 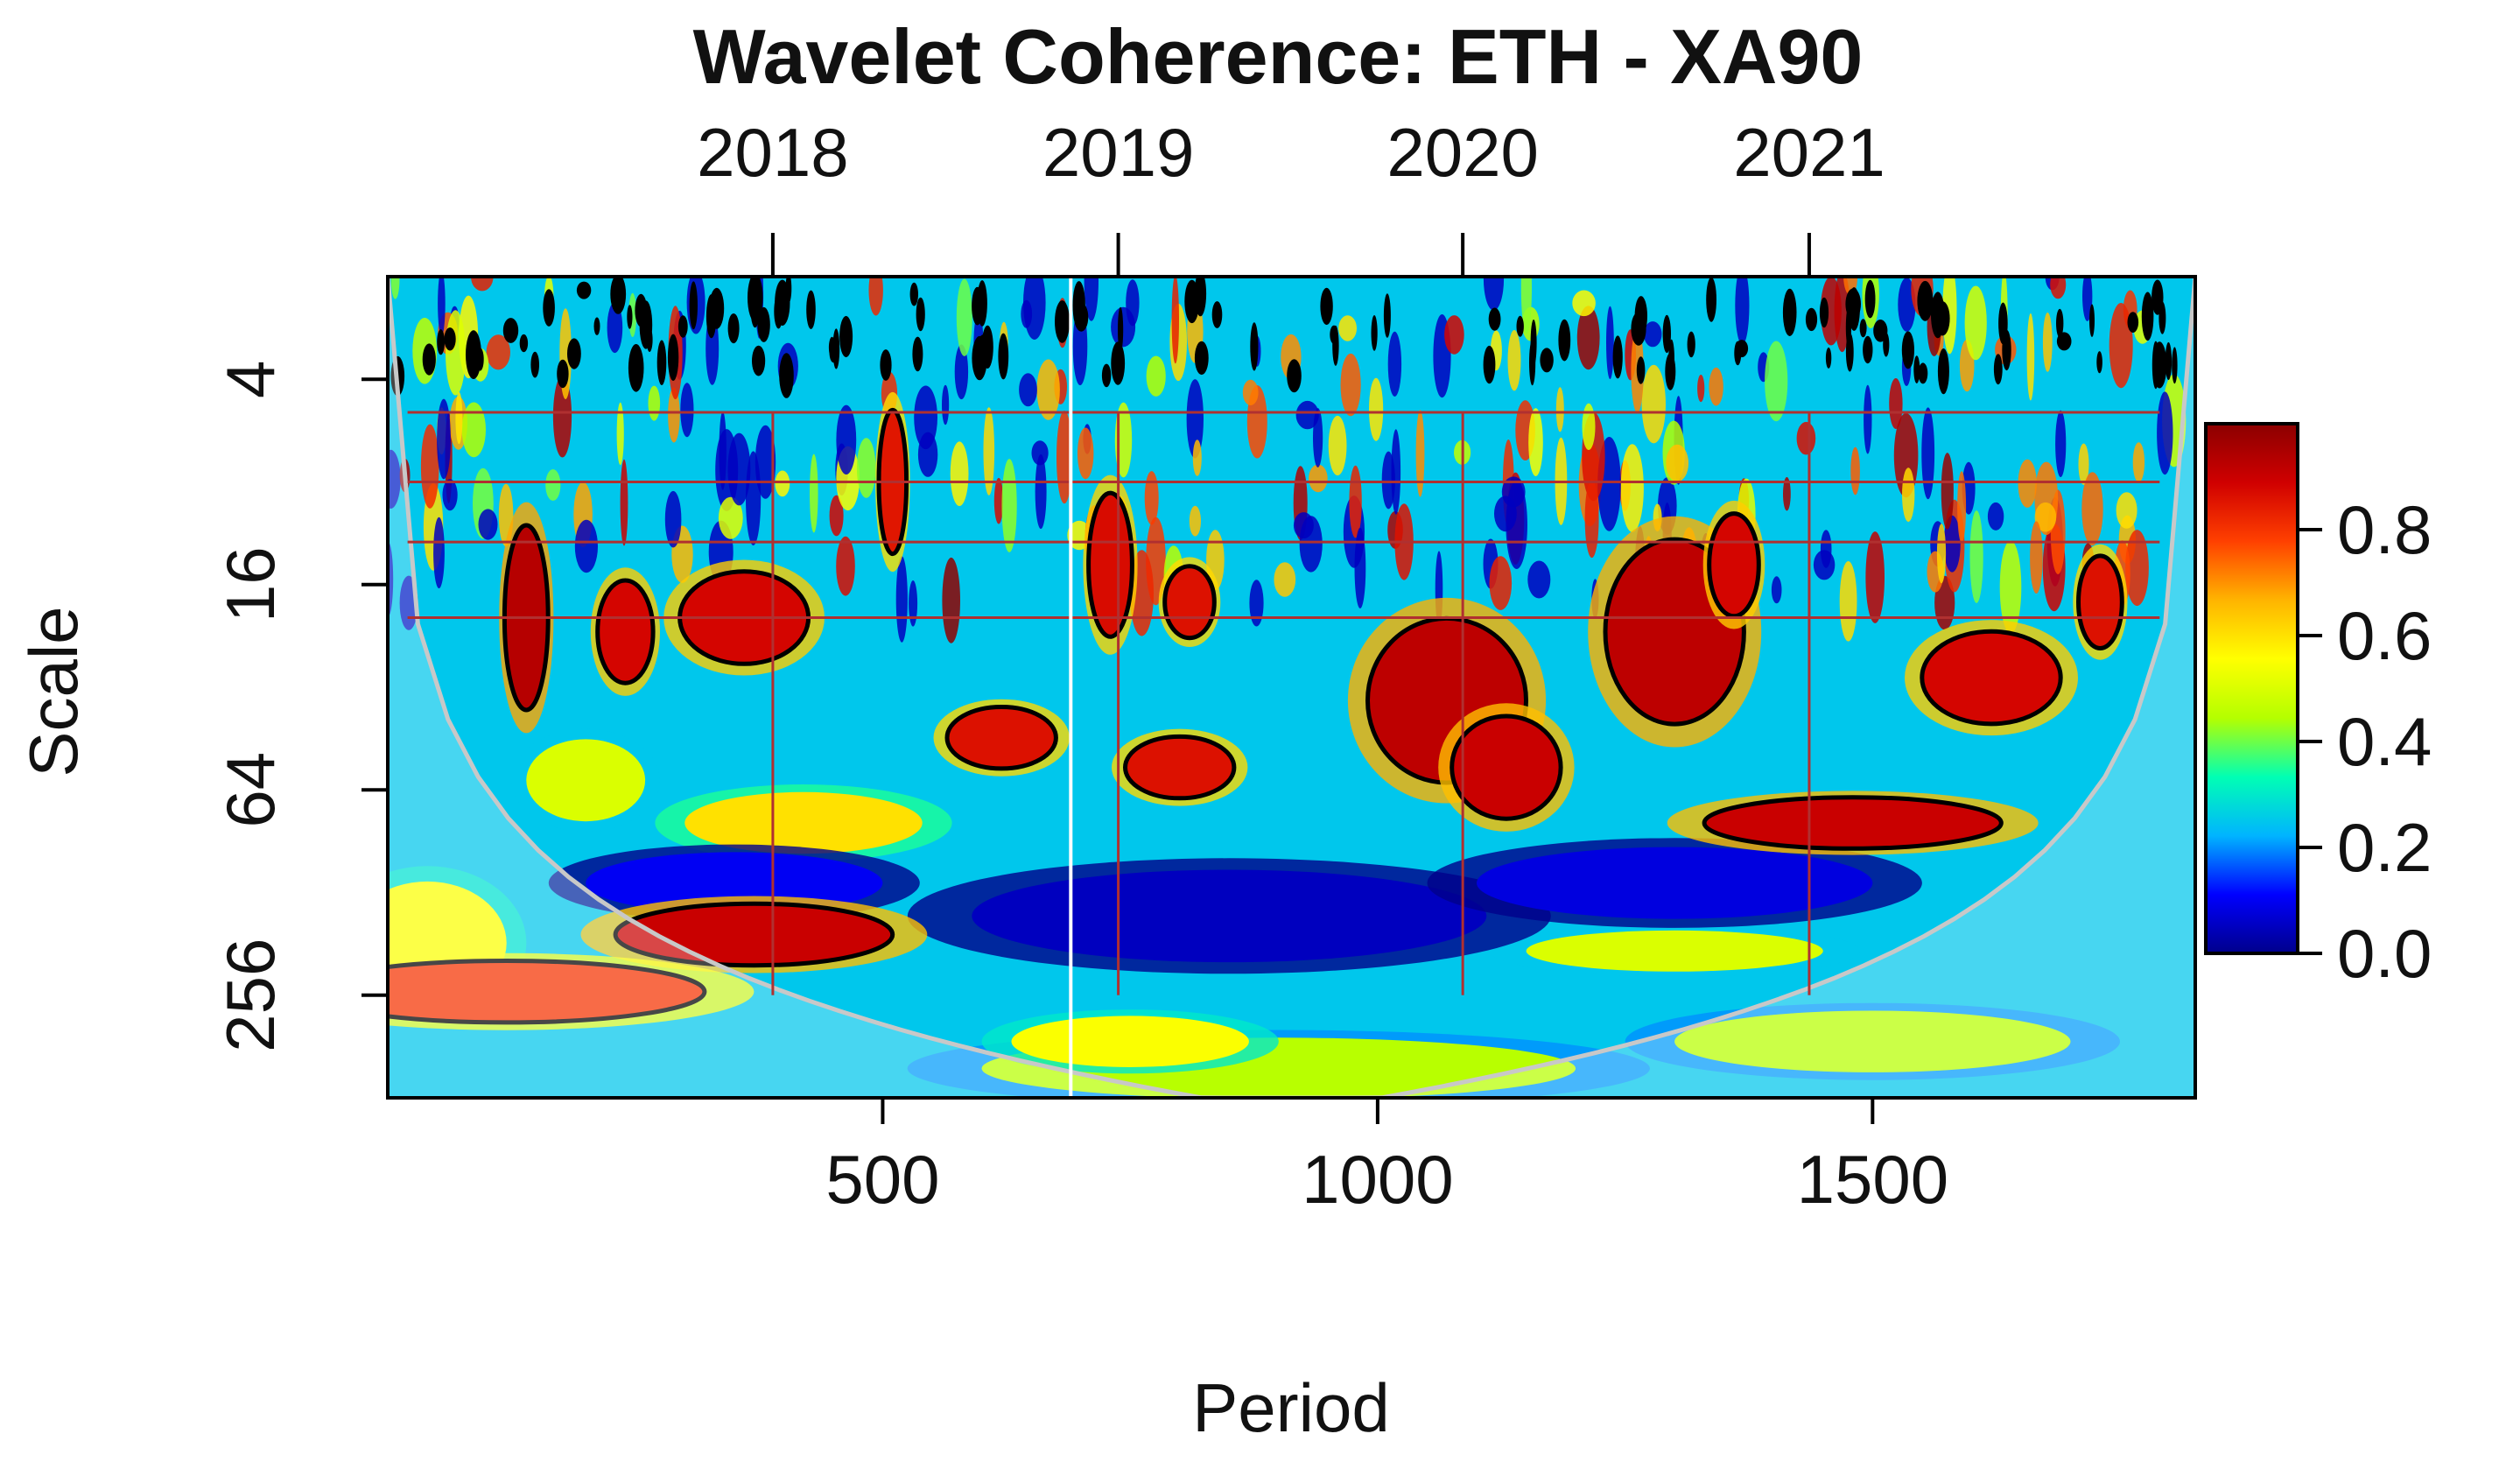 What do you see at coordinates (250, 380) in the screenshot?
I see `y-tick-label: 4` at bounding box center [250, 380].